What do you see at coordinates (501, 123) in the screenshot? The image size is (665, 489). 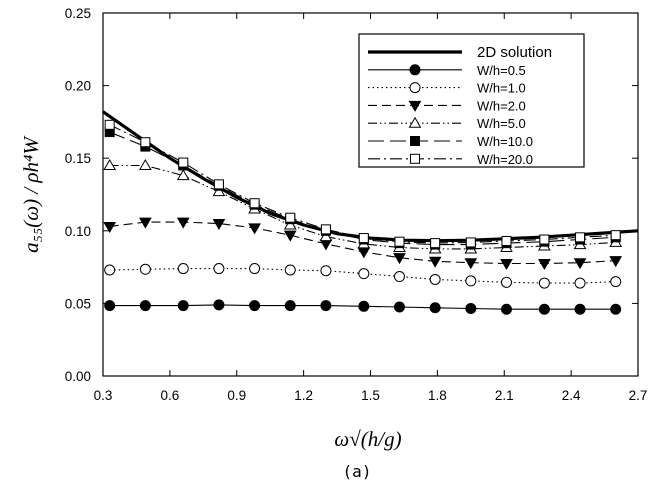 I see `legend-label-w-h-5-0: W/h=5.0` at bounding box center [501, 123].